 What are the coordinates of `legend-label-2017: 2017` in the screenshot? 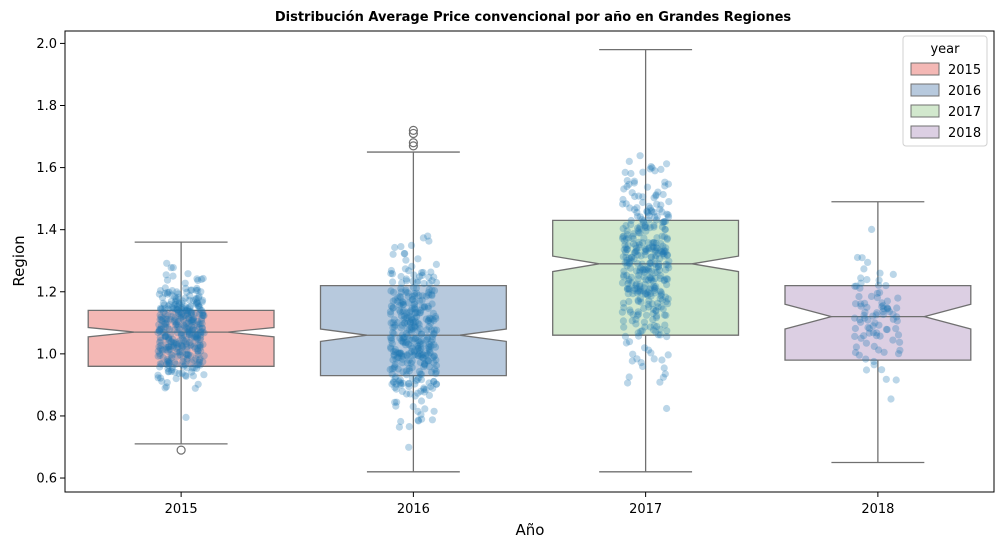 It's located at (964, 112).